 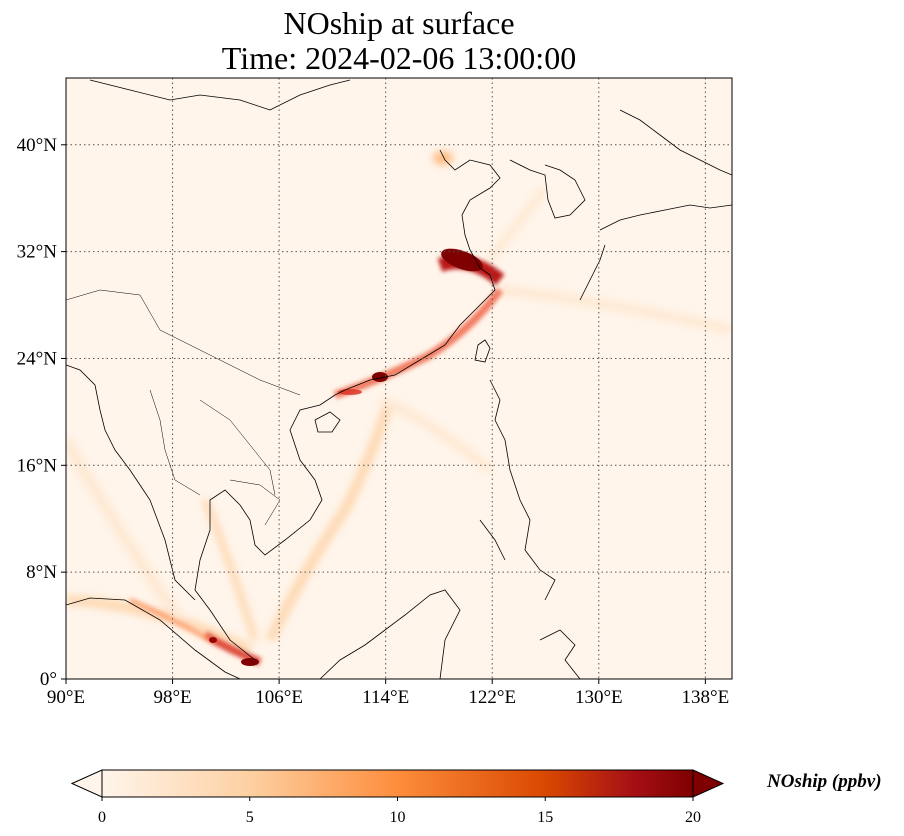 I want to click on lon-tick-label: 98°E, so click(x=172, y=697).